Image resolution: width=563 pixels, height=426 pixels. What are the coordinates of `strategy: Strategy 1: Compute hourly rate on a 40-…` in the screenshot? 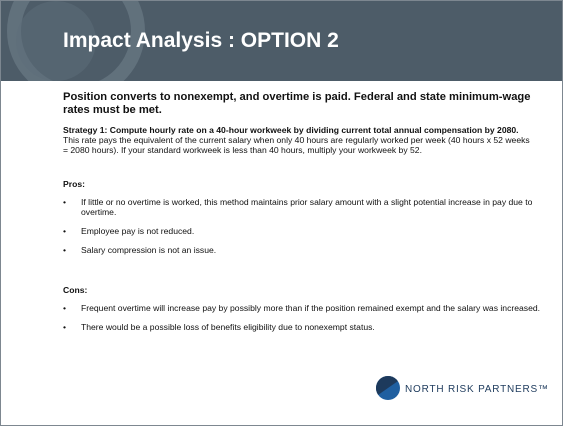 It's located at (298, 140).